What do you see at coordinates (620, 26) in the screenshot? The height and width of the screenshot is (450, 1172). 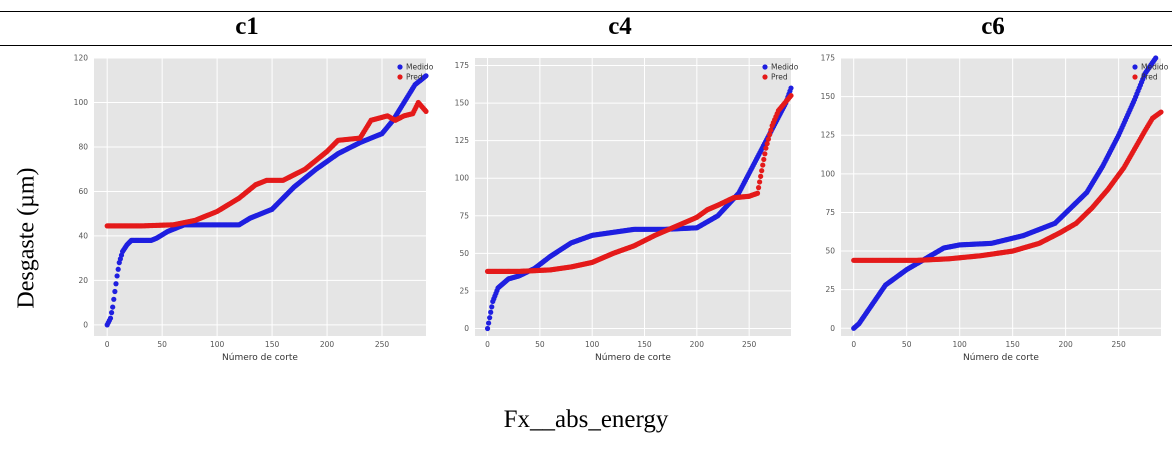 I see `column-header-c4: c4` at bounding box center [620, 26].